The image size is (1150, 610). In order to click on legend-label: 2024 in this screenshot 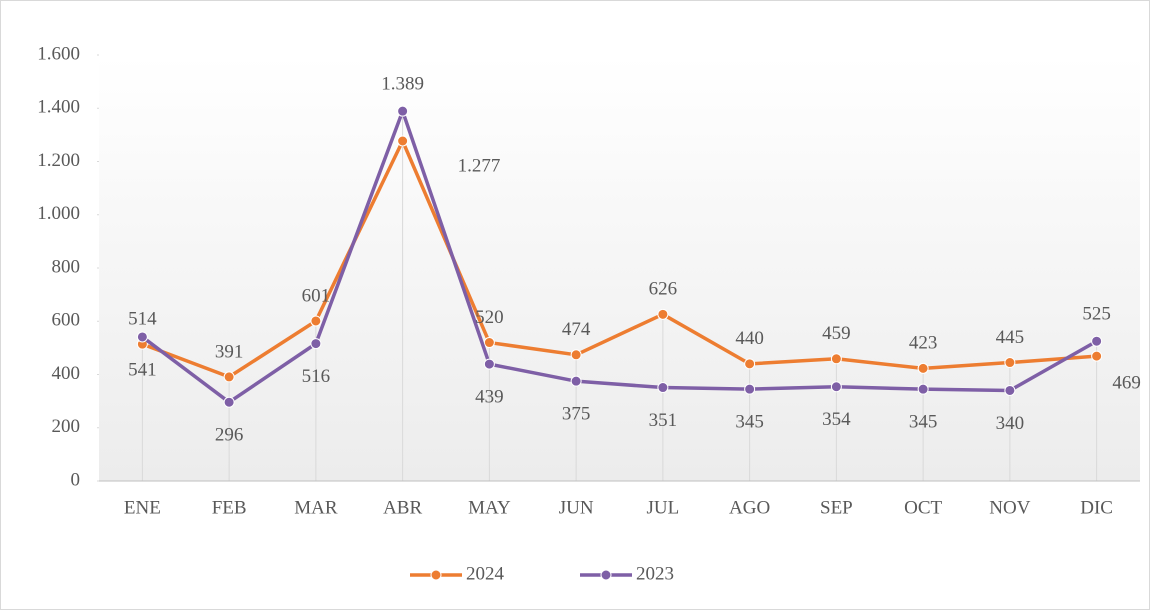, I will do `click(485, 573)`.